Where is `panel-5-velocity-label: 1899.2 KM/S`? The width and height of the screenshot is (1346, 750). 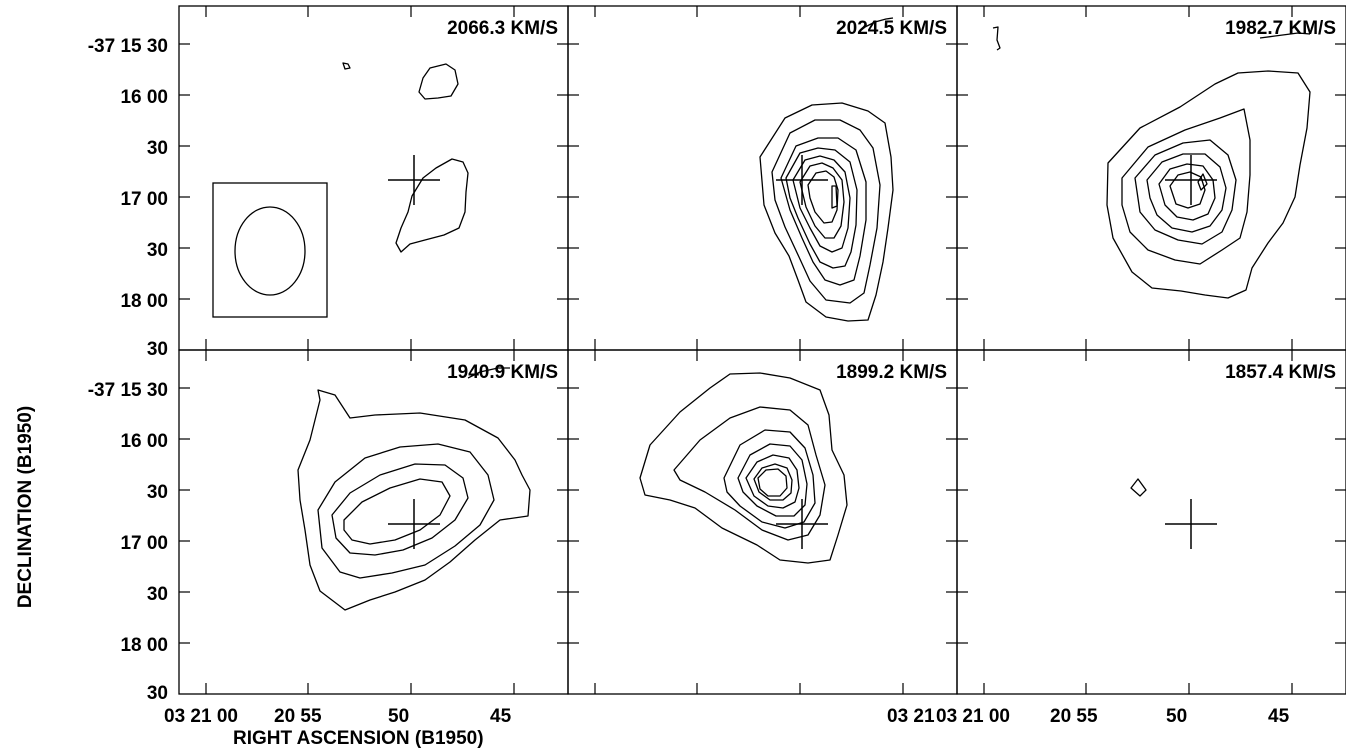
panel-5-velocity-label: 1899.2 KM/S is located at coordinates (891, 372).